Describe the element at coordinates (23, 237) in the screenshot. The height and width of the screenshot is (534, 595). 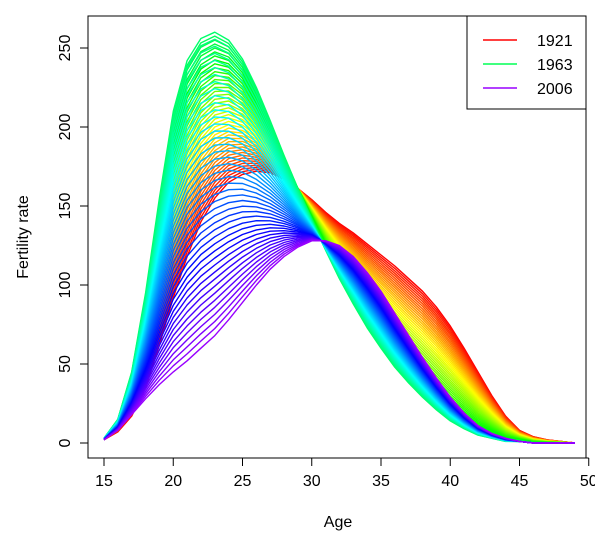
I see `y-axis-title: Fertility rate` at that location.